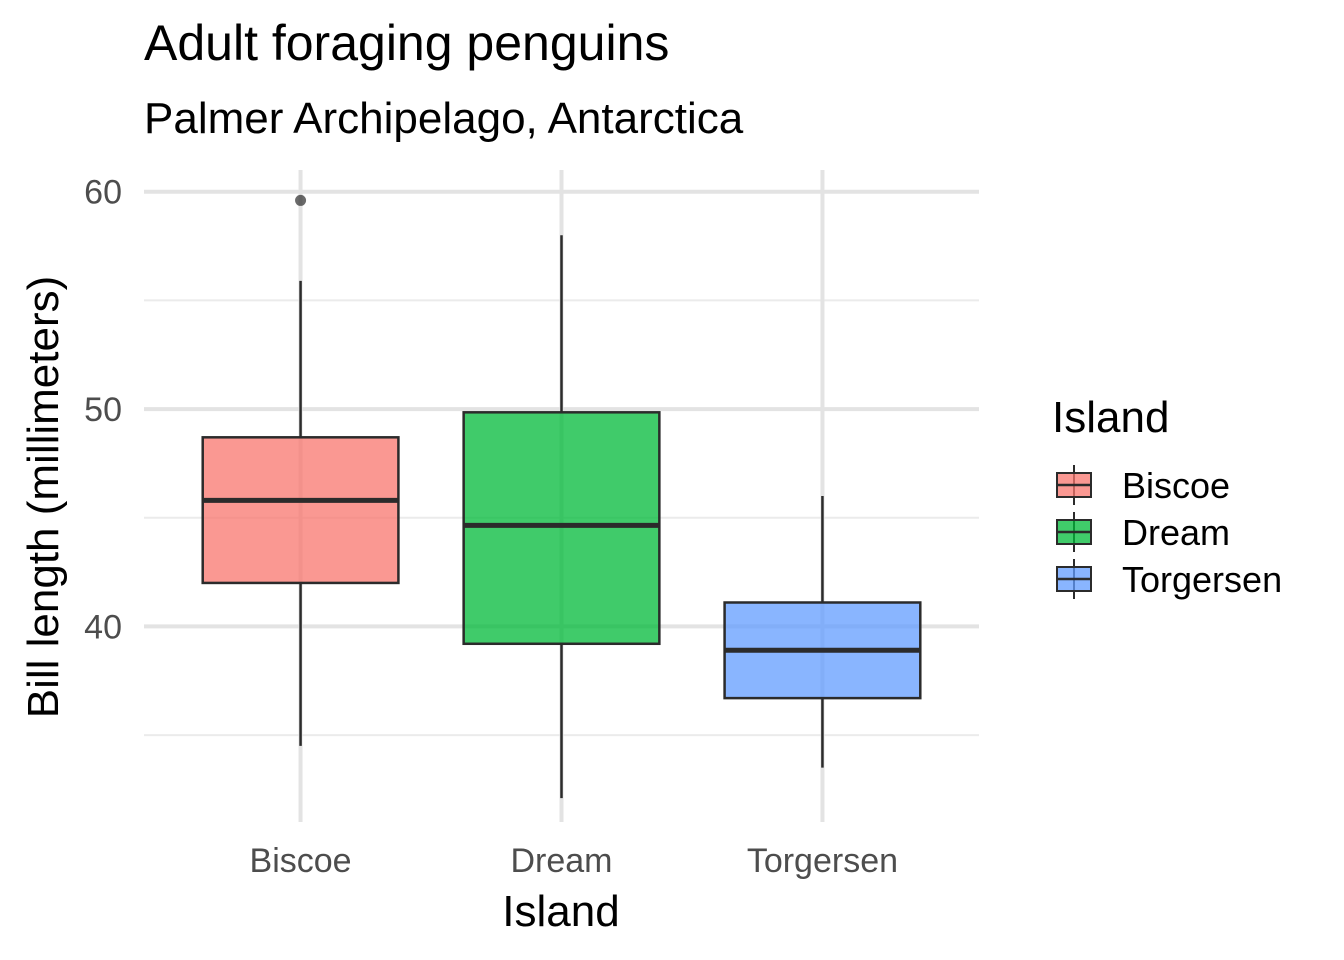 Image resolution: width=1344 pixels, height=960 pixels. Describe the element at coordinates (43, 497) in the screenshot. I see `y-axis-title: Bill length (millimeters)` at that location.